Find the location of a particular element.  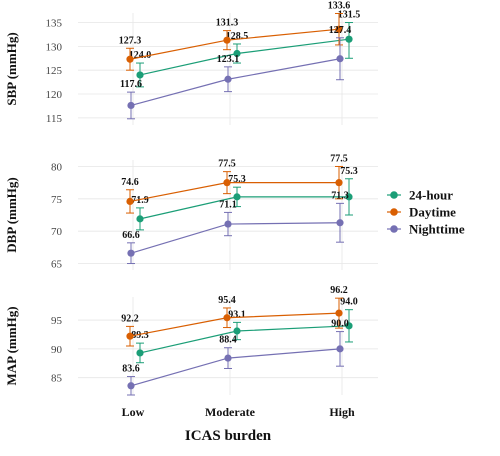

legend: 24-hour Daytime Nighttime is located at coordinates (426, 212).